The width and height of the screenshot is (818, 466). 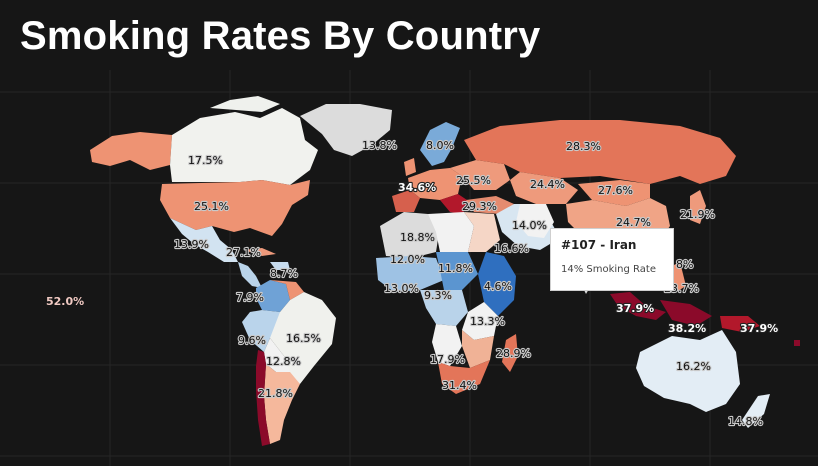 I want to click on label-australia: 16.2%, so click(x=693, y=366).